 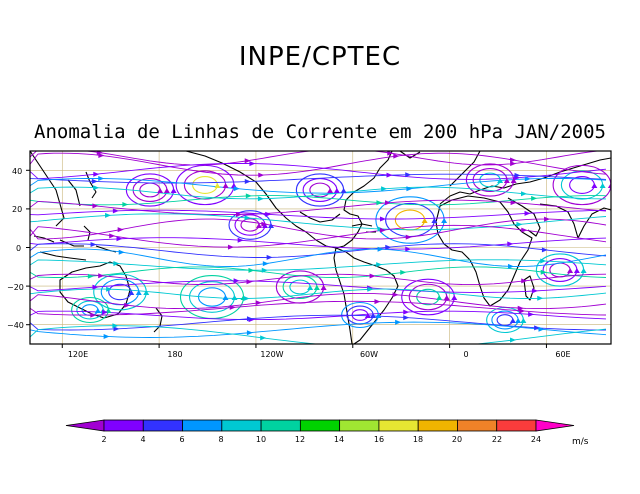 I want to click on lat-label-20n: 20, so click(x=17, y=209).